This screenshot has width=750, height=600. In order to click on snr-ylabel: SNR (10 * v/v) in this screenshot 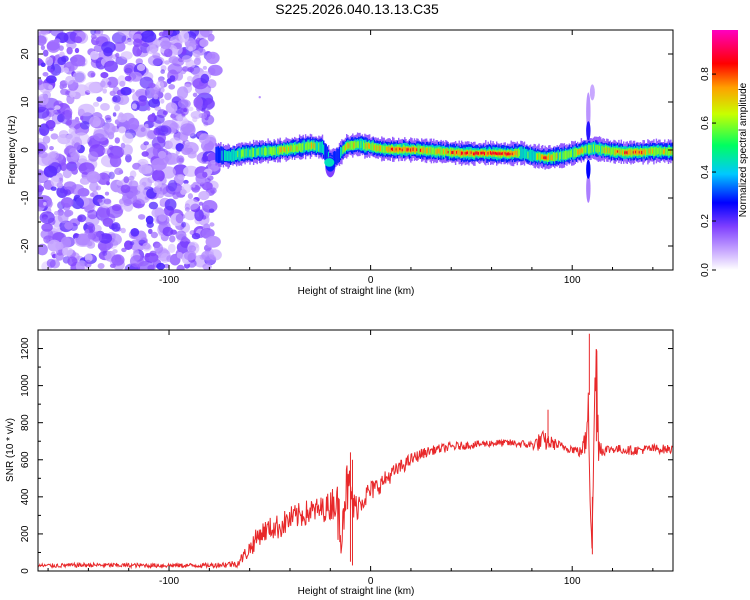, I will do `click(10, 450)`.